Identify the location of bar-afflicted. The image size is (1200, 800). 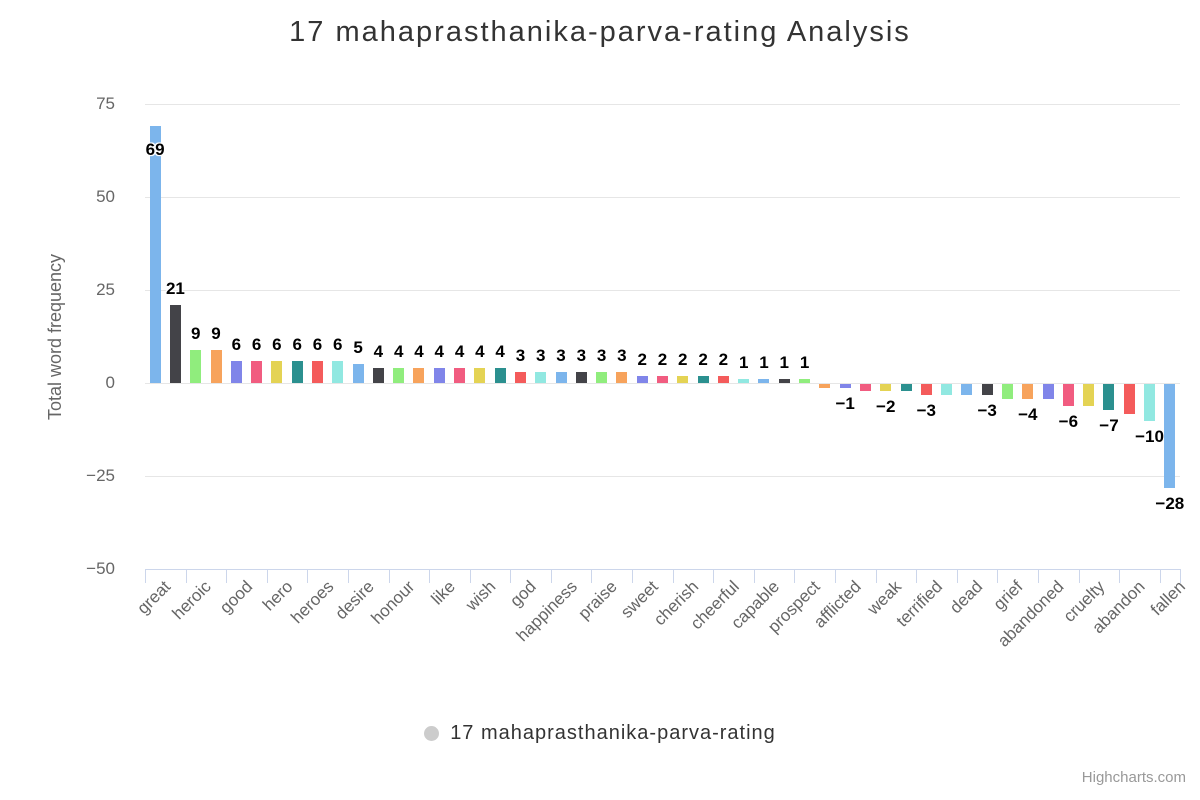
(845, 386).